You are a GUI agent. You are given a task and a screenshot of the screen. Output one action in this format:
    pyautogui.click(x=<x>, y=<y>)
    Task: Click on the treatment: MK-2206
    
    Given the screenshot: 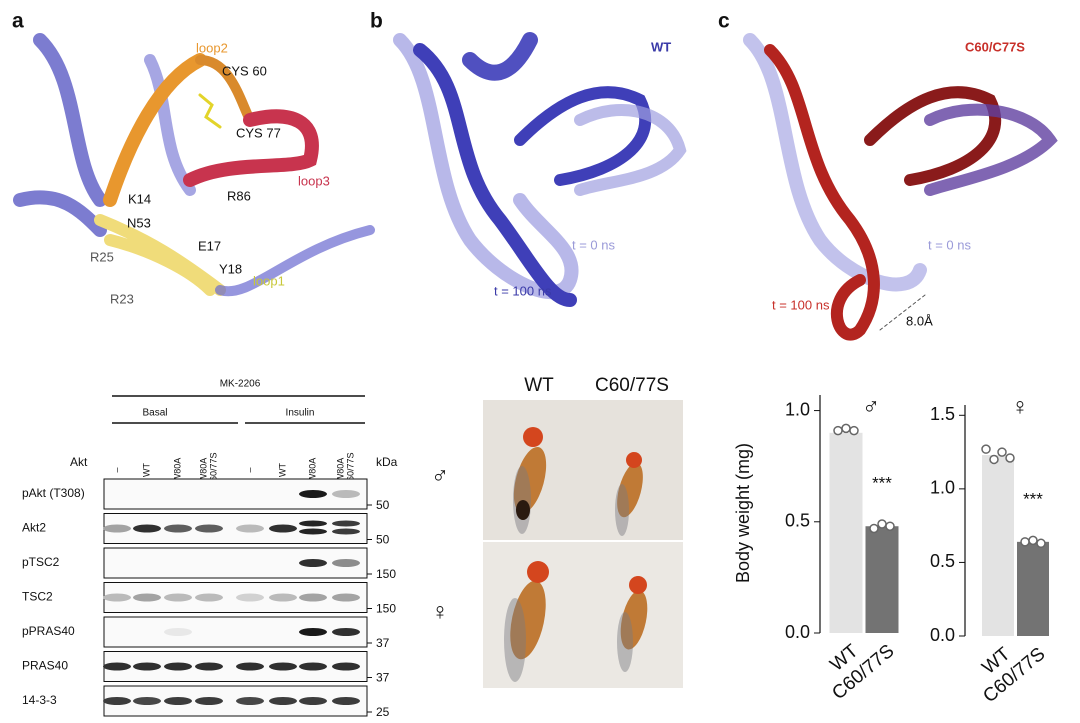 What is the action you would take?
    pyautogui.click(x=240, y=384)
    